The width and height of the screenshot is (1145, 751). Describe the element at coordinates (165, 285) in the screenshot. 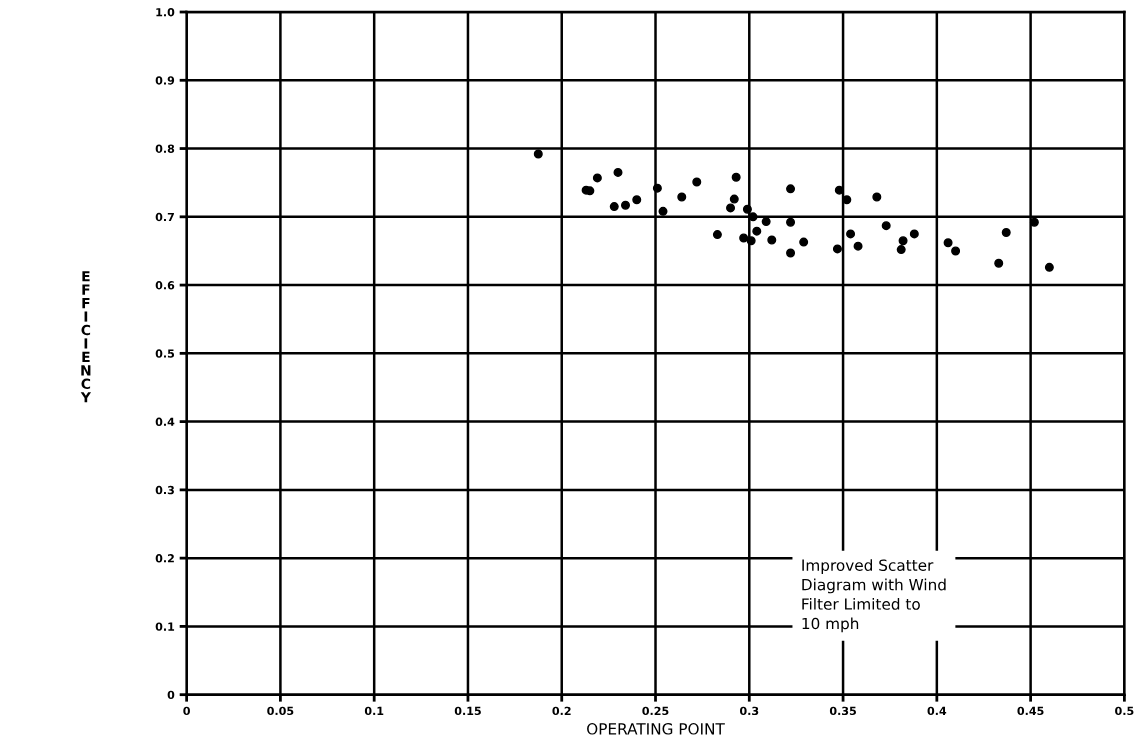

I see `y-tick-label: 0.6` at that location.